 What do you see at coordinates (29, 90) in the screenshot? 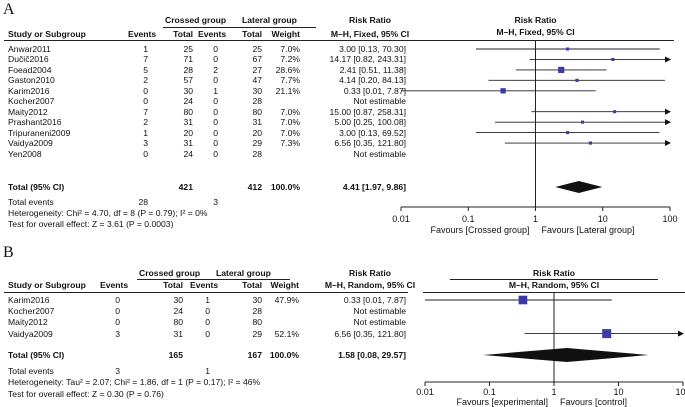
I see `panel-a-study-name: Karim2016` at bounding box center [29, 90].